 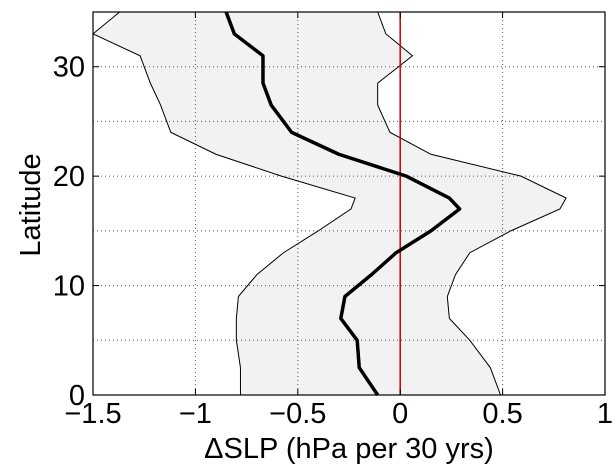 I want to click on y-tick-label: 30, so click(x=69, y=68).